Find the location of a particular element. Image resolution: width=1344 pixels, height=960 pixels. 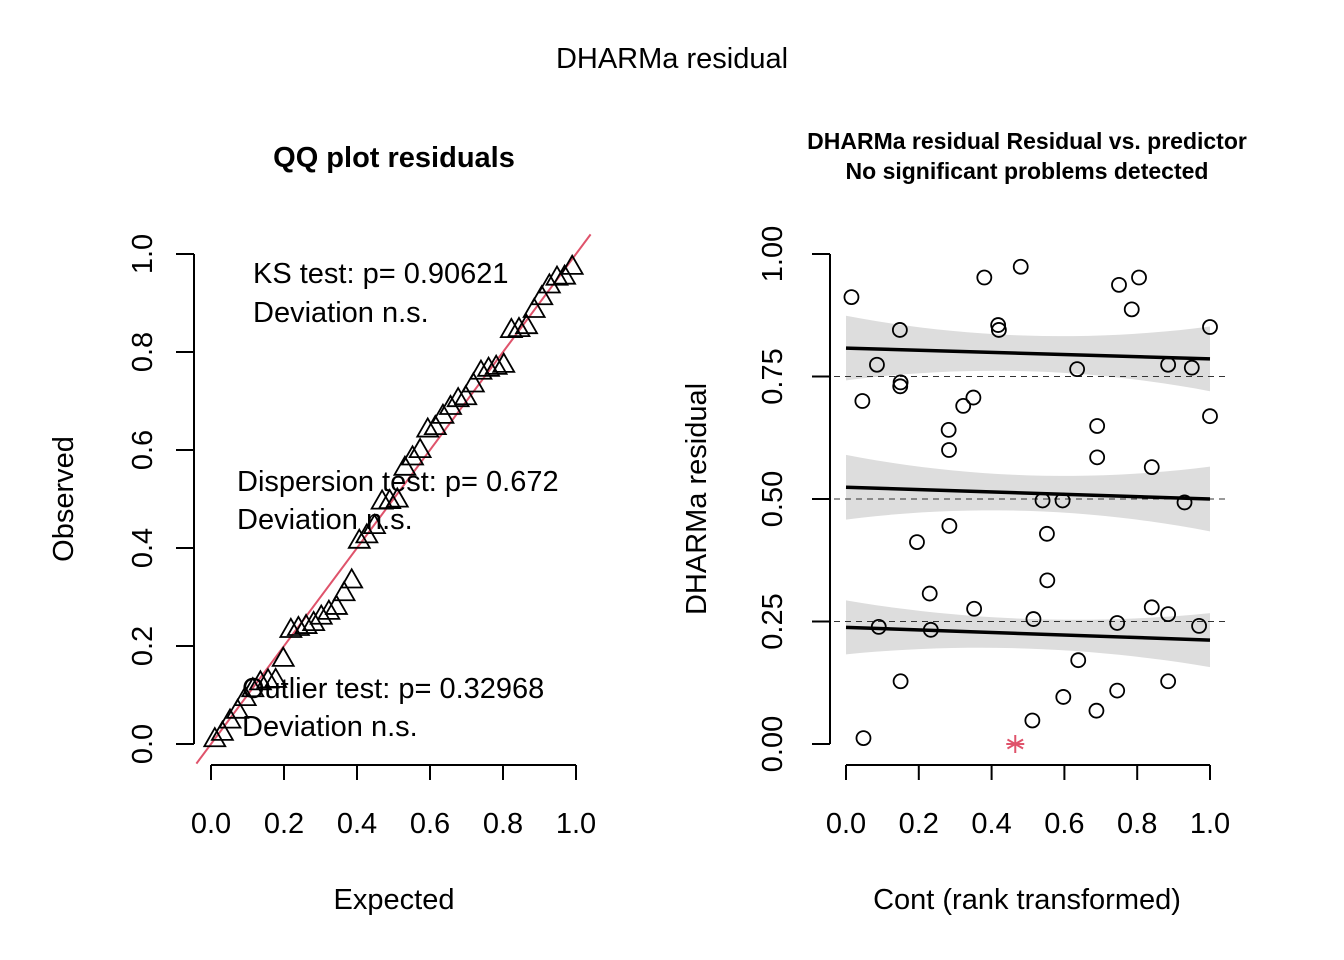

residual-x-axis-label: Cont (rank transformed) is located at coordinates (1027, 900).